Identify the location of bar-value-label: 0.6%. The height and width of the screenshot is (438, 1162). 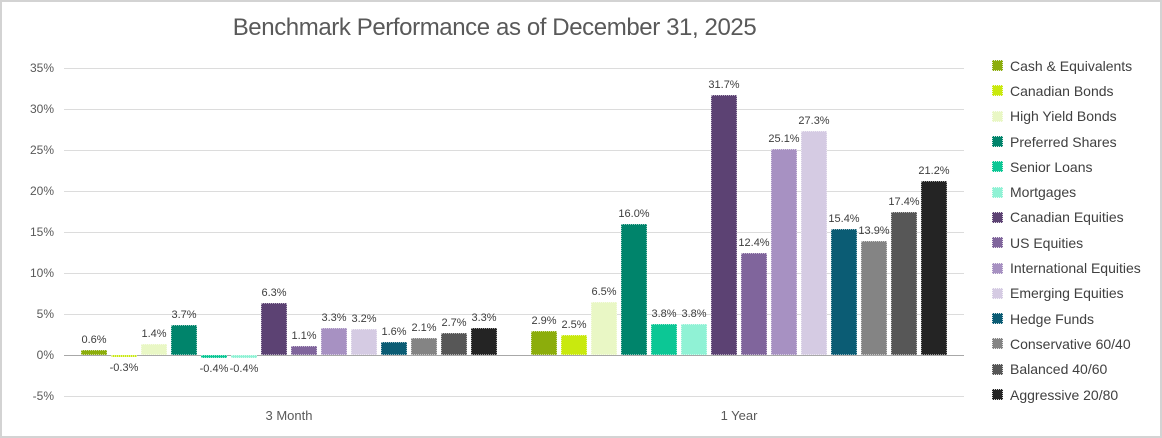
(94, 340).